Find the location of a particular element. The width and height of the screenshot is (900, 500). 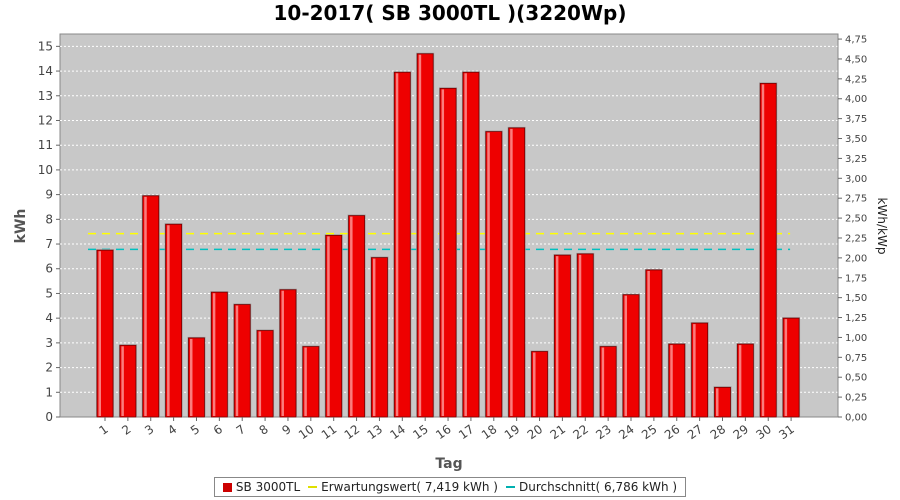

legend-item-expected: Erwartungswert( 7,419 kWh ) is located at coordinates (403, 487).